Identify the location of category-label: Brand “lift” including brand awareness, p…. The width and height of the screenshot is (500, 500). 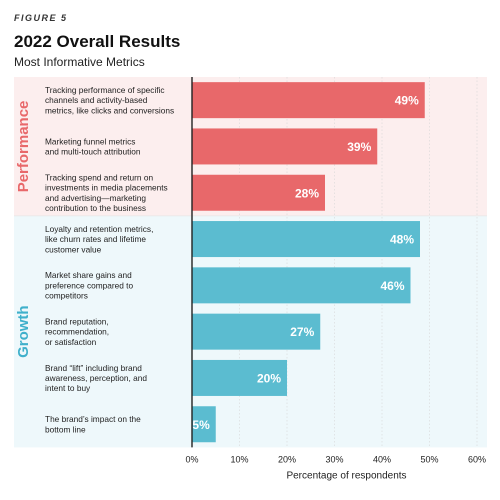
(96, 378).